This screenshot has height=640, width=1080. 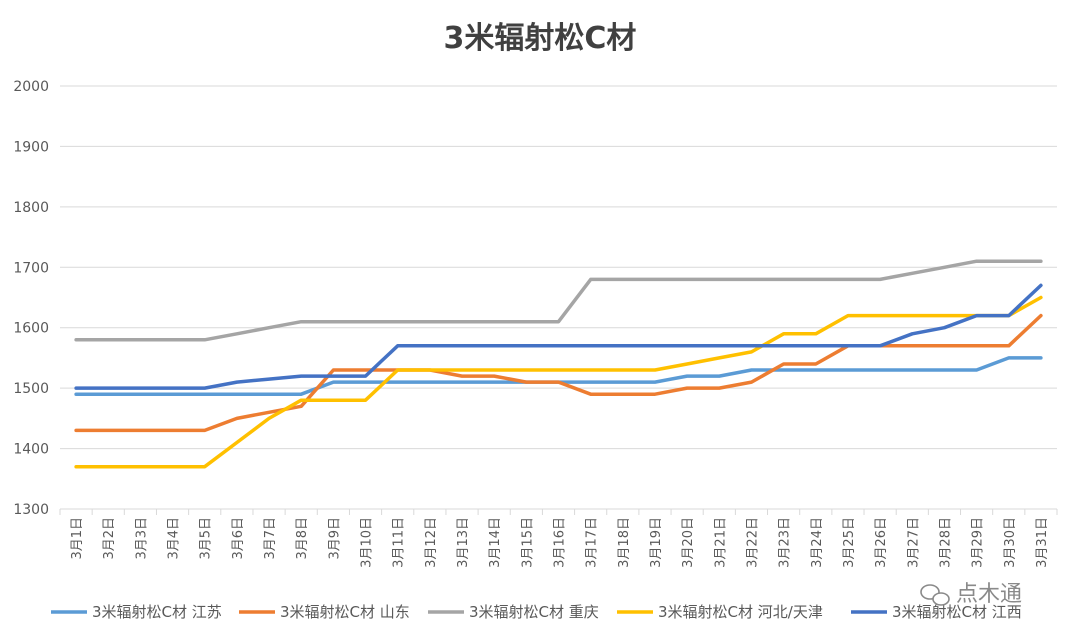 I want to click on x-tick-label: 3月19日, so click(x=656, y=542).